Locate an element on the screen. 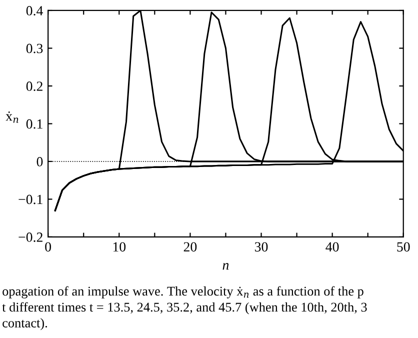  y-tick-label: 0.2 is located at coordinates (34, 86).